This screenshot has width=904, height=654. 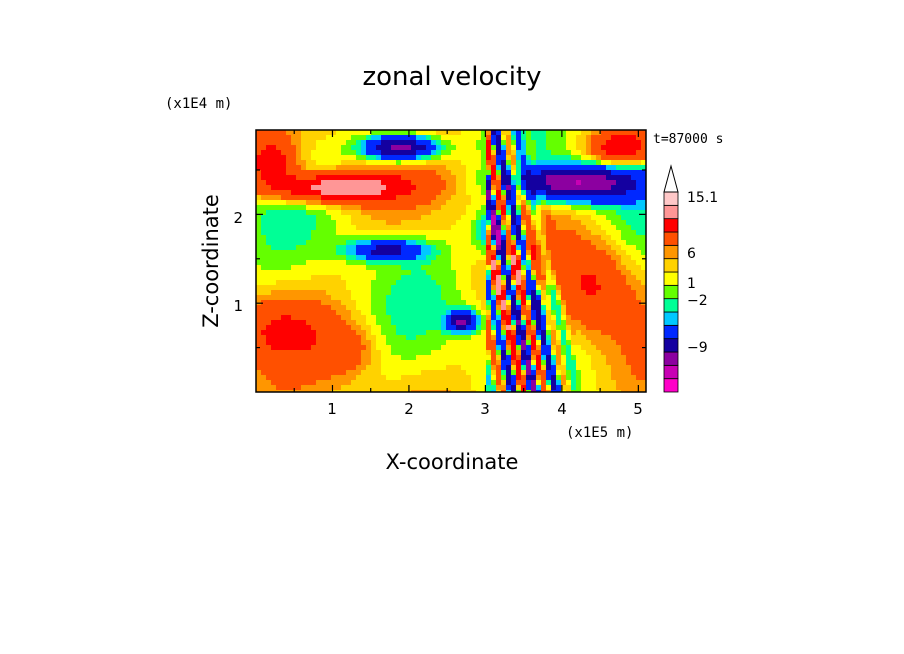 What do you see at coordinates (688, 139) in the screenshot?
I see `time-label: t=87000 s` at bounding box center [688, 139].